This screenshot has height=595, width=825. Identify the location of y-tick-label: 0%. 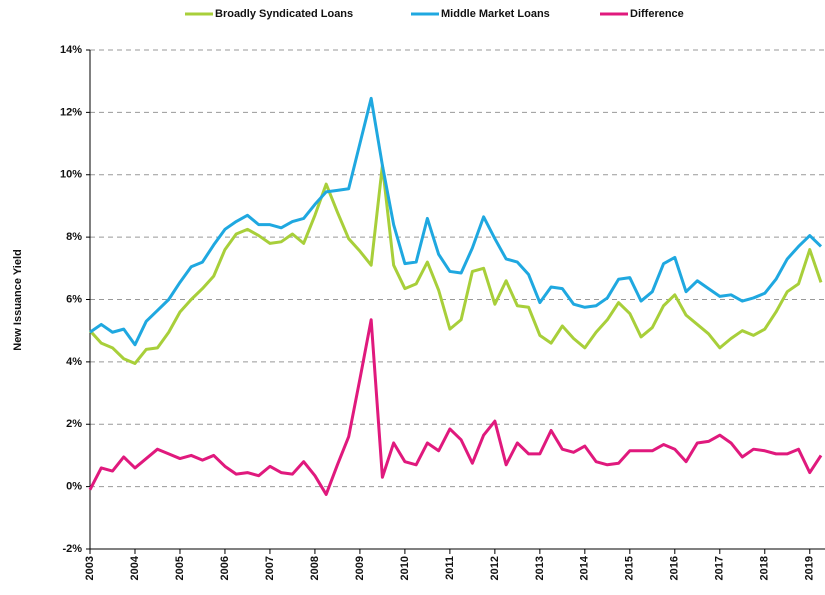
(74, 487).